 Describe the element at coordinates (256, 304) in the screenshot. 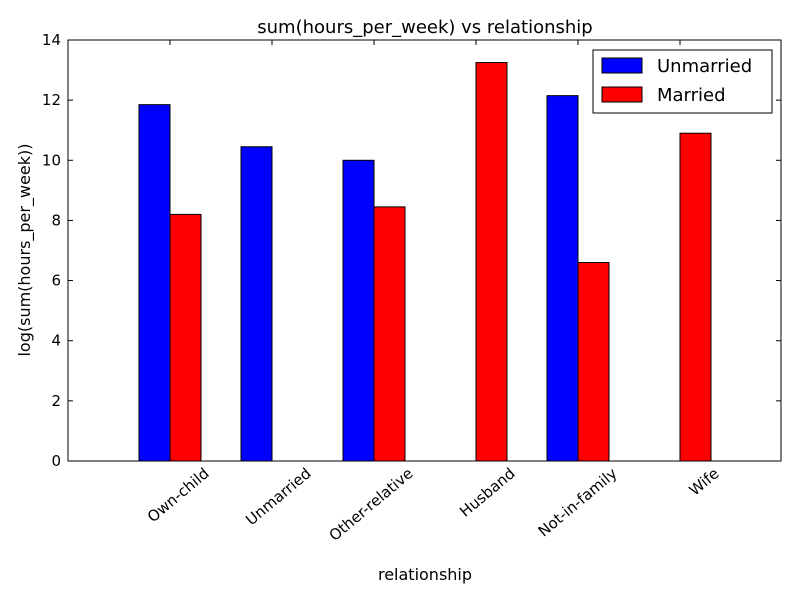

I see `bar-unmarried-unmarried` at that location.